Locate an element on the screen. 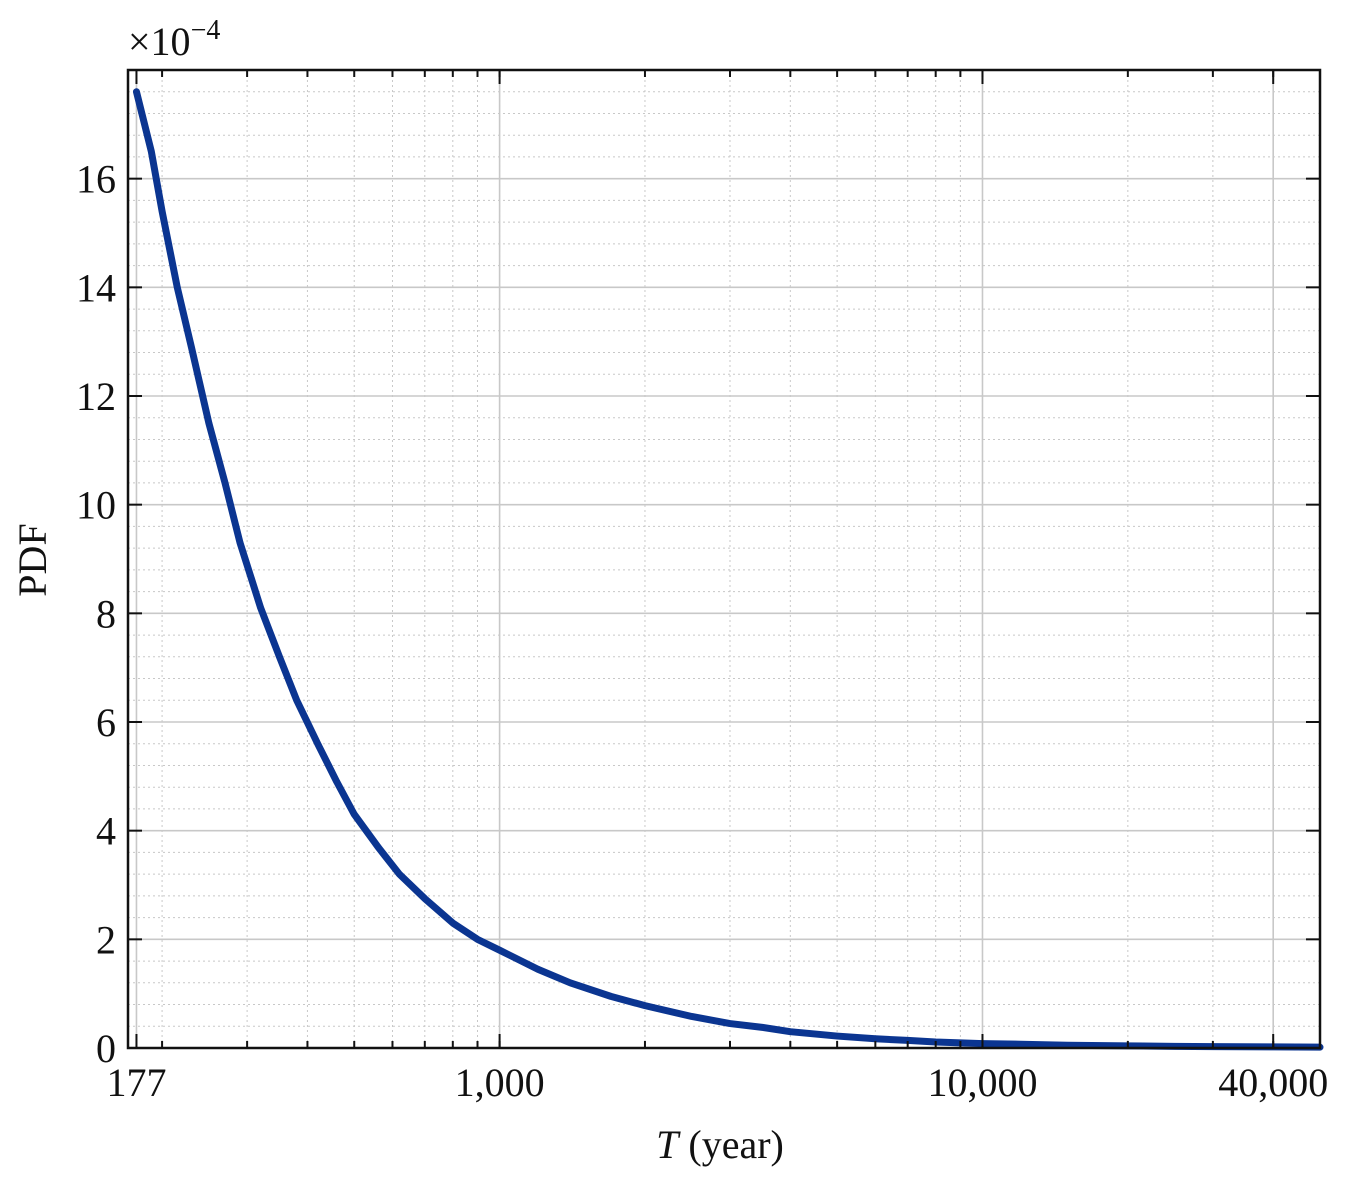 This screenshot has width=1372, height=1179. x-axis-label-unit: (year) is located at coordinates (730, 1144).